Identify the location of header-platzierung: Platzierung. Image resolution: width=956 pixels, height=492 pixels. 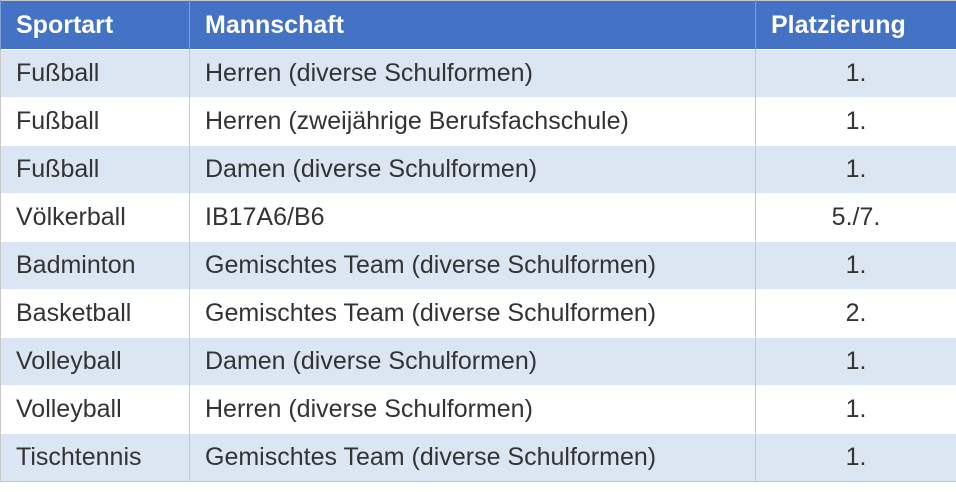
(855, 25).